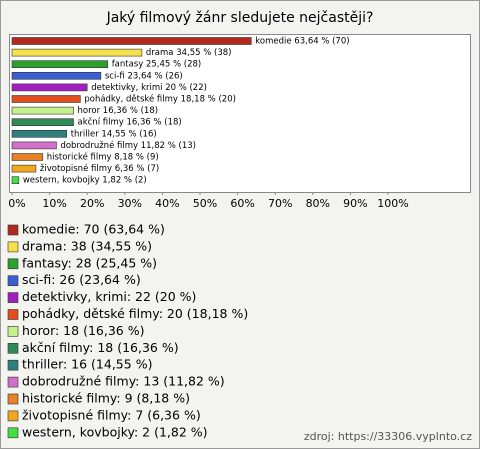 The image size is (480, 449). I want to click on legend-label: drama: 38 (34,55 %), so click(87, 245).